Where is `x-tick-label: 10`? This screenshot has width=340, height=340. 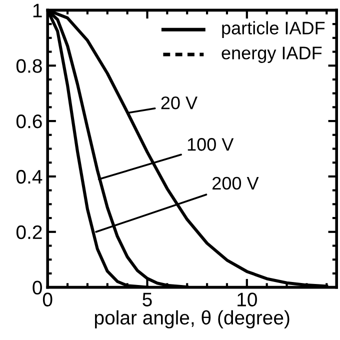
x-tick-label: 10 is located at coordinates (247, 299).